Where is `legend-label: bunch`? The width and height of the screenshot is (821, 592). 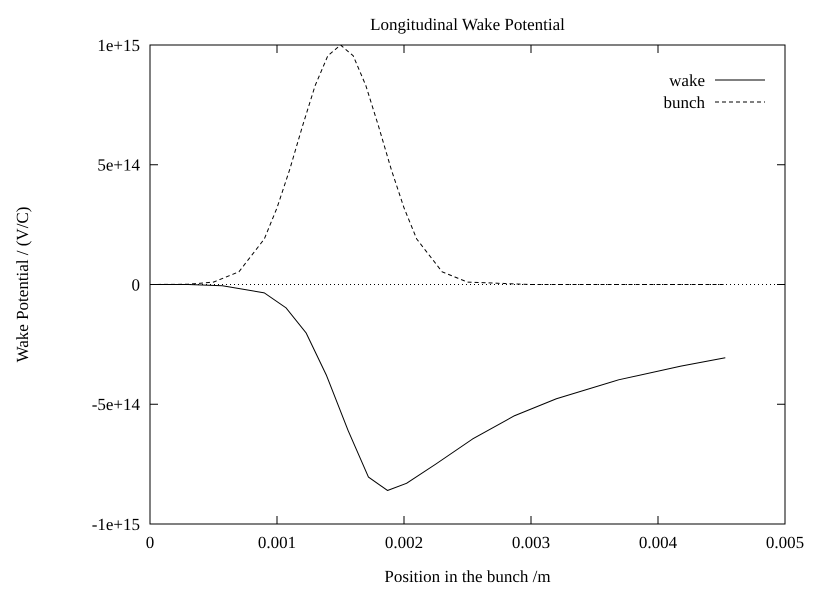 legend-label: bunch is located at coordinates (684, 102).